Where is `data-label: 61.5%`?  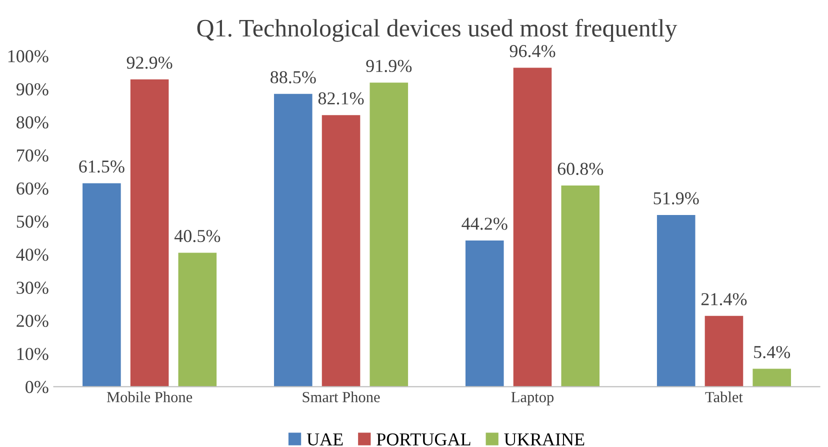 data-label: 61.5% is located at coordinates (101, 166).